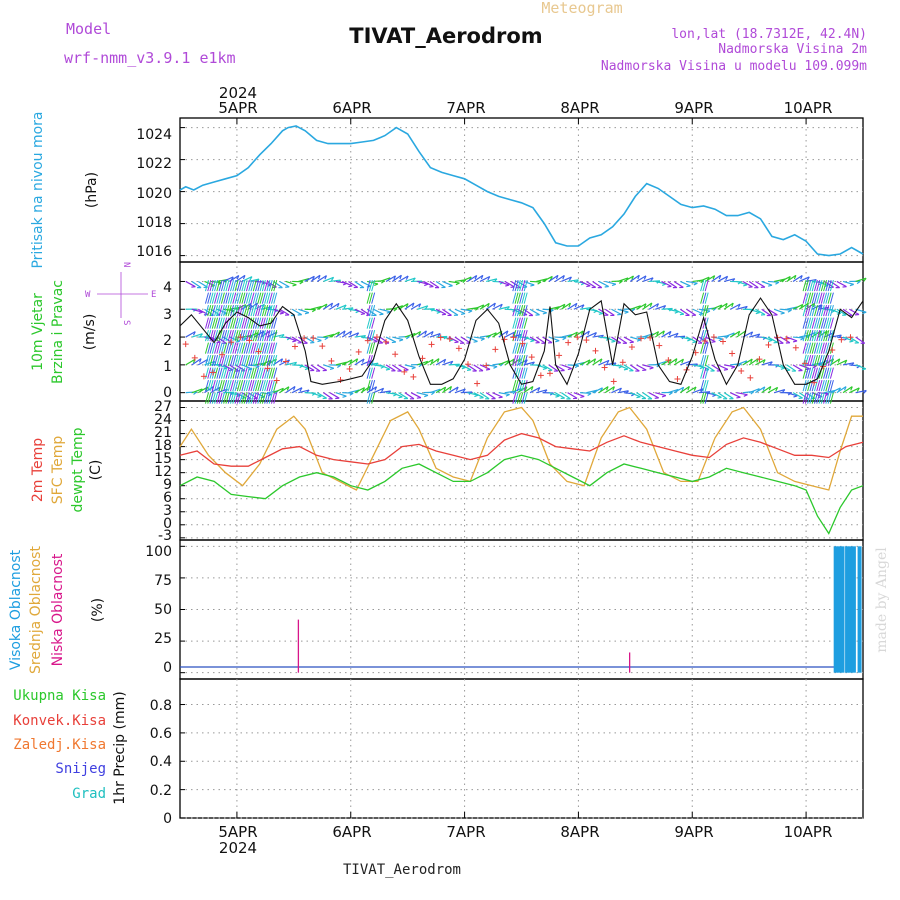  Describe the element at coordinates (465, 832) in the screenshot. I see `bottom-day-label: 7APR` at that location.